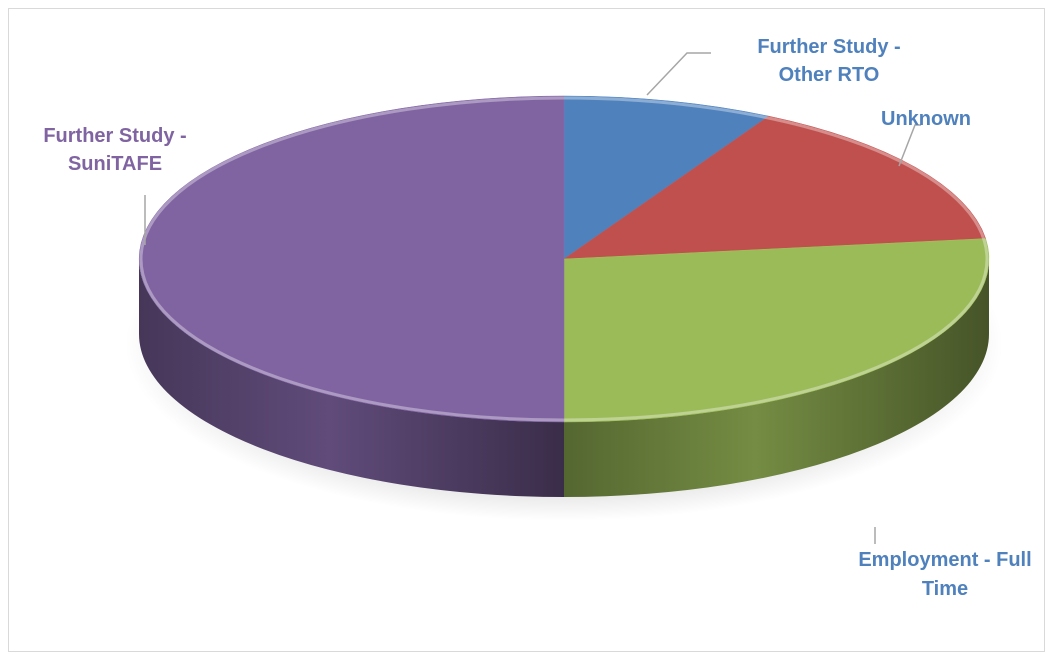 The height and width of the screenshot is (660, 1053). Describe the element at coordinates (115, 164) in the screenshot. I see `data-label-3-line-1: SuniTAFE` at that location.